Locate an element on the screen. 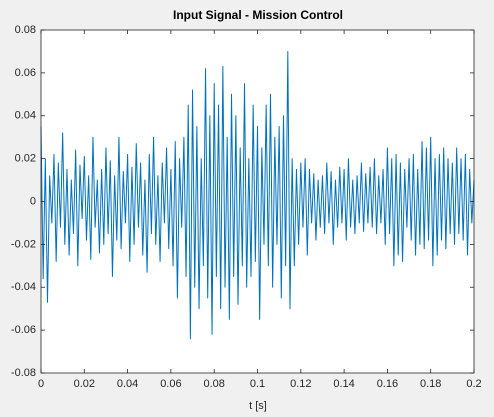  x-tick-label: 0.1 is located at coordinates (257, 384).